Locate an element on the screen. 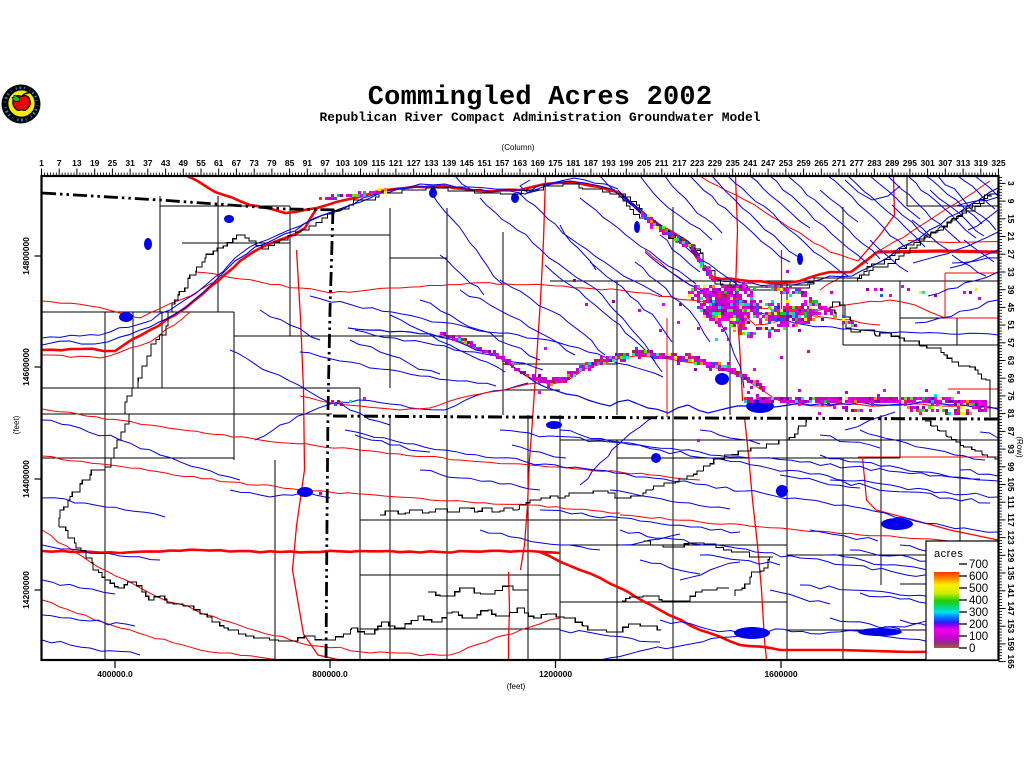 The image size is (1024, 768). svg-text: 153 is located at coordinates (1011, 626).